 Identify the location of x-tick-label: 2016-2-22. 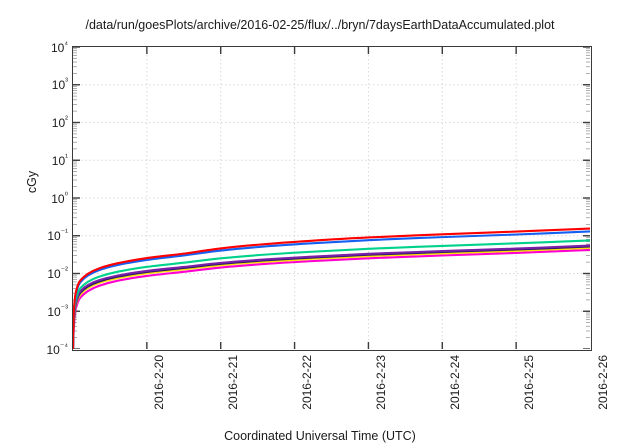
(307, 382).